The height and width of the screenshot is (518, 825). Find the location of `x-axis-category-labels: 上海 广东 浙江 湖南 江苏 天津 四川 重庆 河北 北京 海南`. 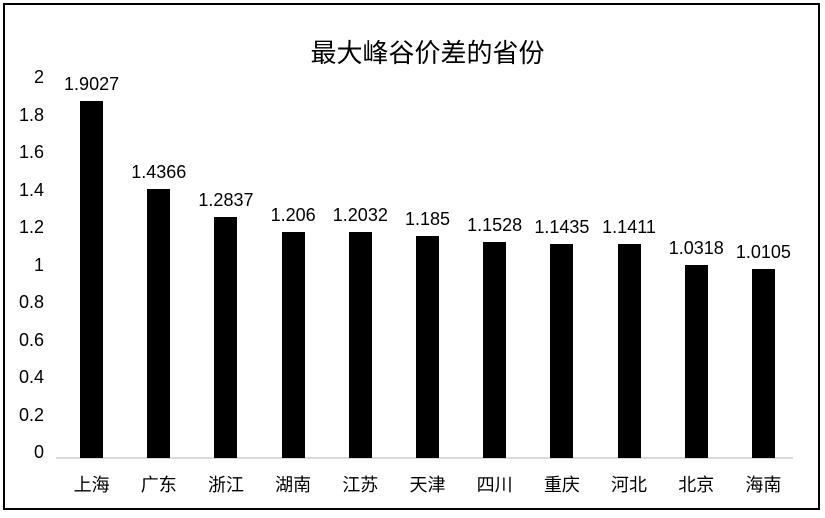

x-axis-category-labels: 上海 广东 浙江 湖南 江苏 天津 四川 重庆 河北 北京 海南 is located at coordinates (412, 487).